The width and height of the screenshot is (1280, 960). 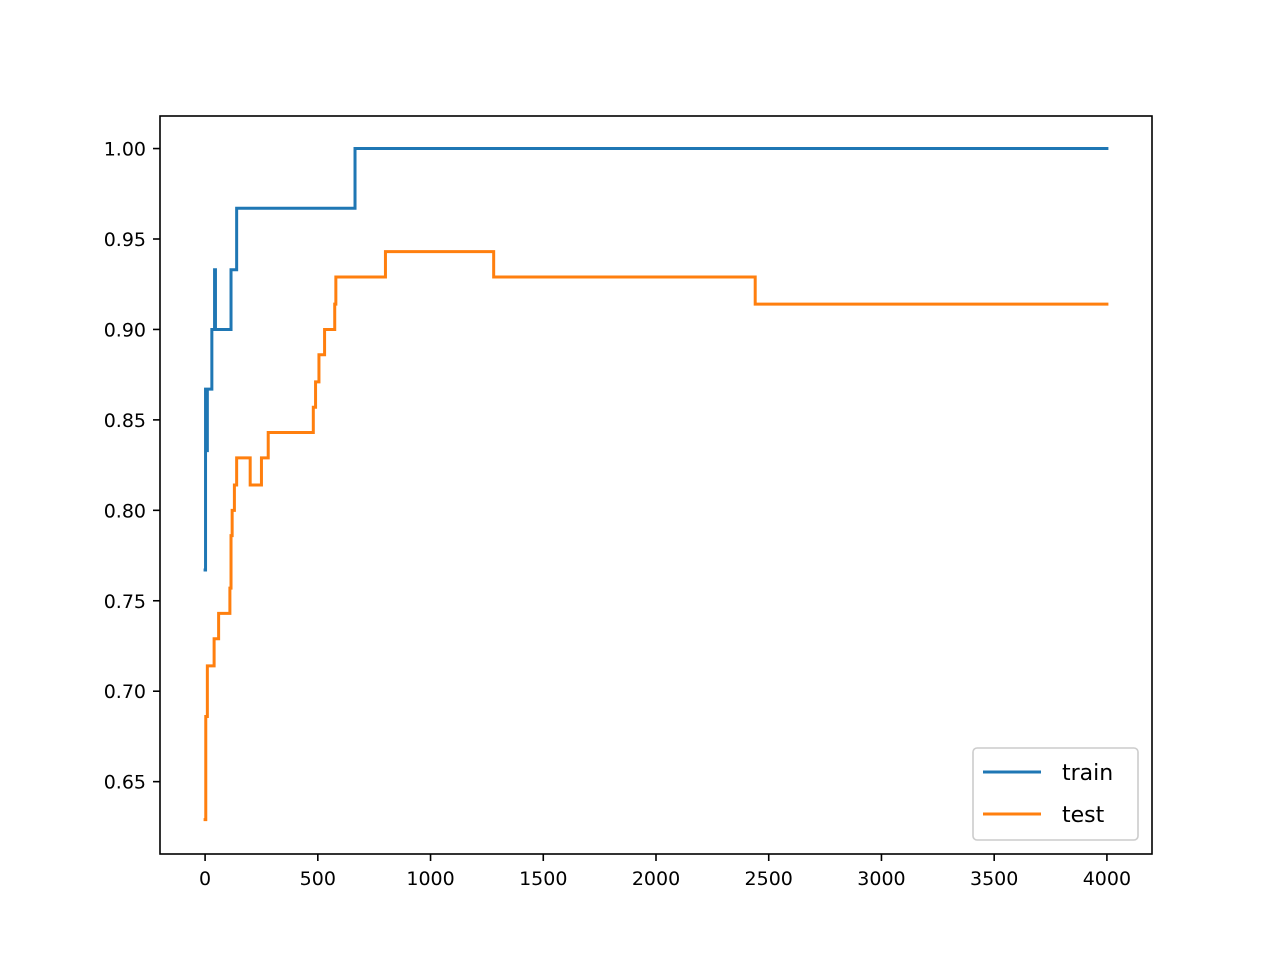 I want to click on y-tick-label: 0.90, so click(x=125, y=330).